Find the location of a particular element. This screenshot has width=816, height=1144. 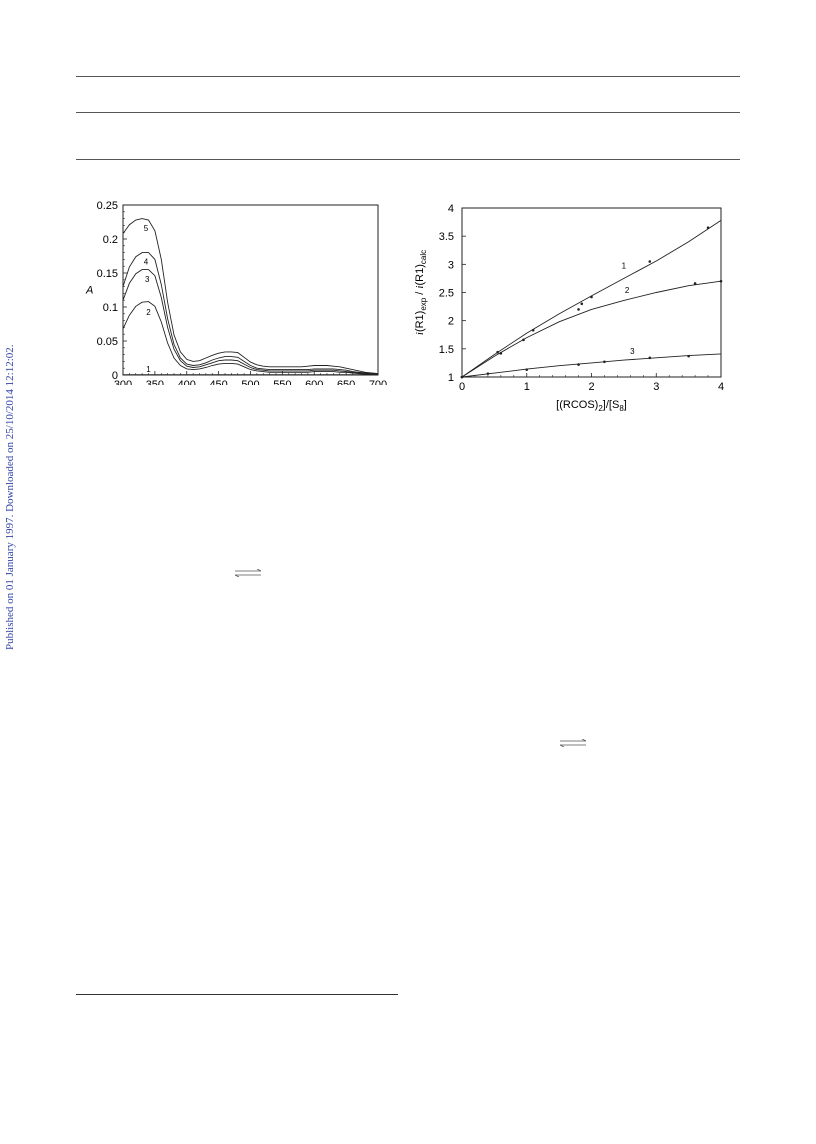

x-tick-label: 0 is located at coordinates (462, 387).